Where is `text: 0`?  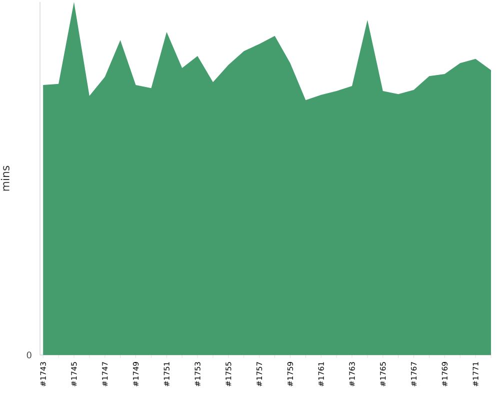
text: 0 is located at coordinates (29, 355).